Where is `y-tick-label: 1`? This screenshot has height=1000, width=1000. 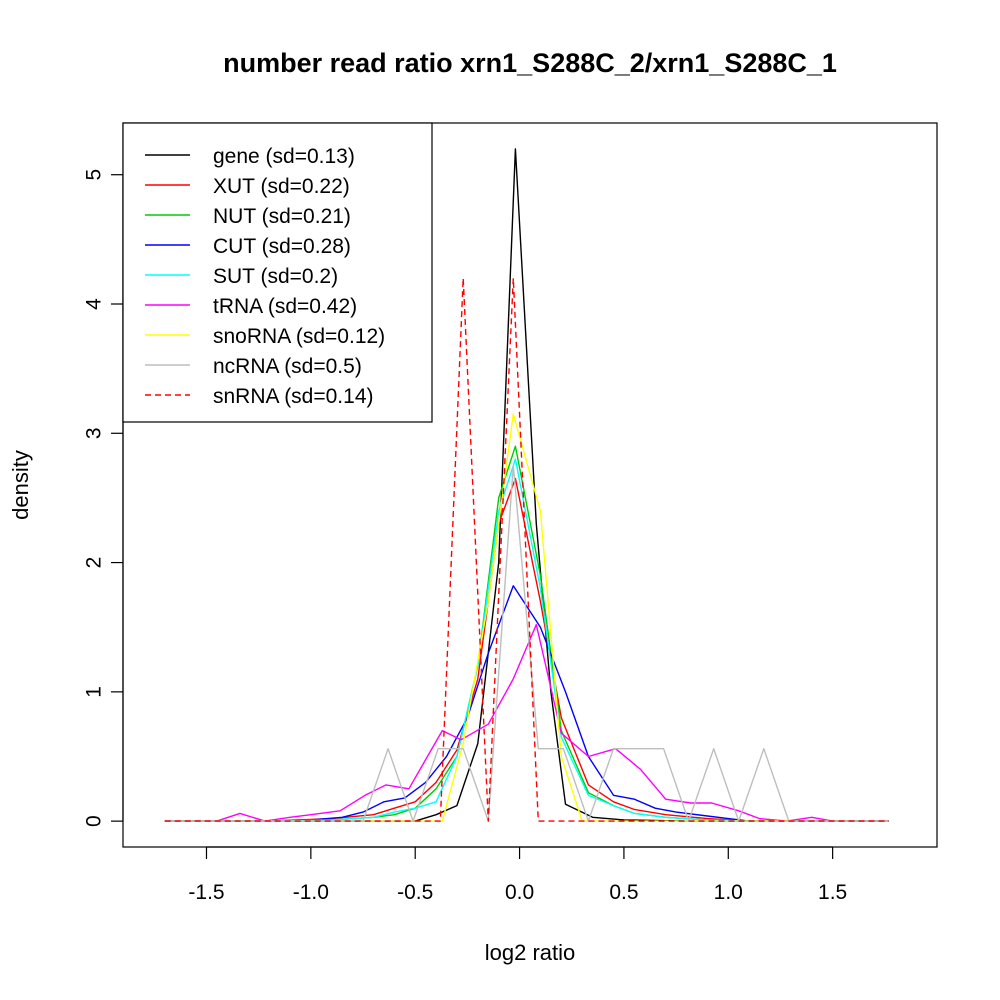 y-tick-label: 1 is located at coordinates (94, 692).